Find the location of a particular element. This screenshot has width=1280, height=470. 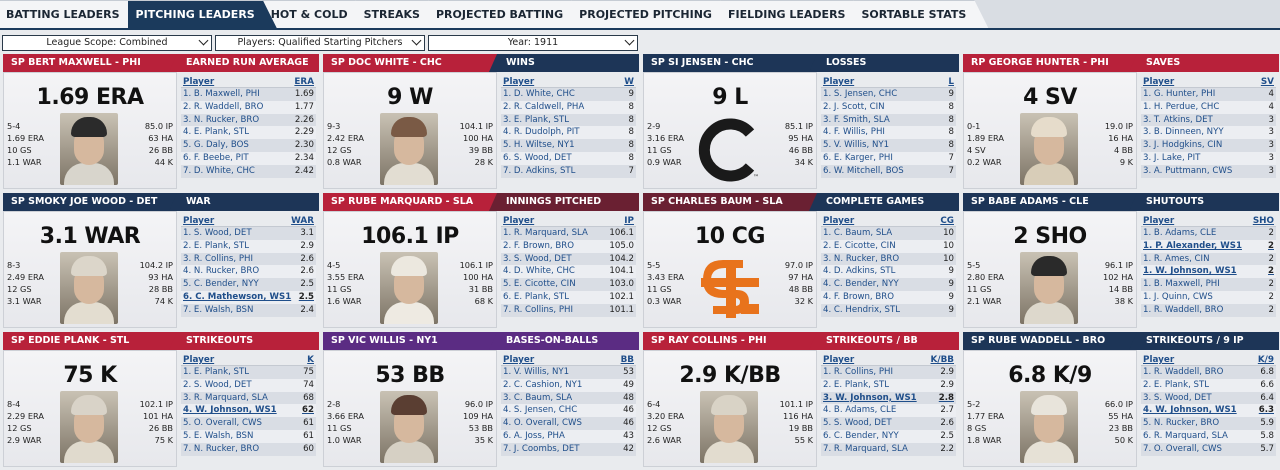

leader-name: 2. F. Brown, BRO is located at coordinates (539, 245).